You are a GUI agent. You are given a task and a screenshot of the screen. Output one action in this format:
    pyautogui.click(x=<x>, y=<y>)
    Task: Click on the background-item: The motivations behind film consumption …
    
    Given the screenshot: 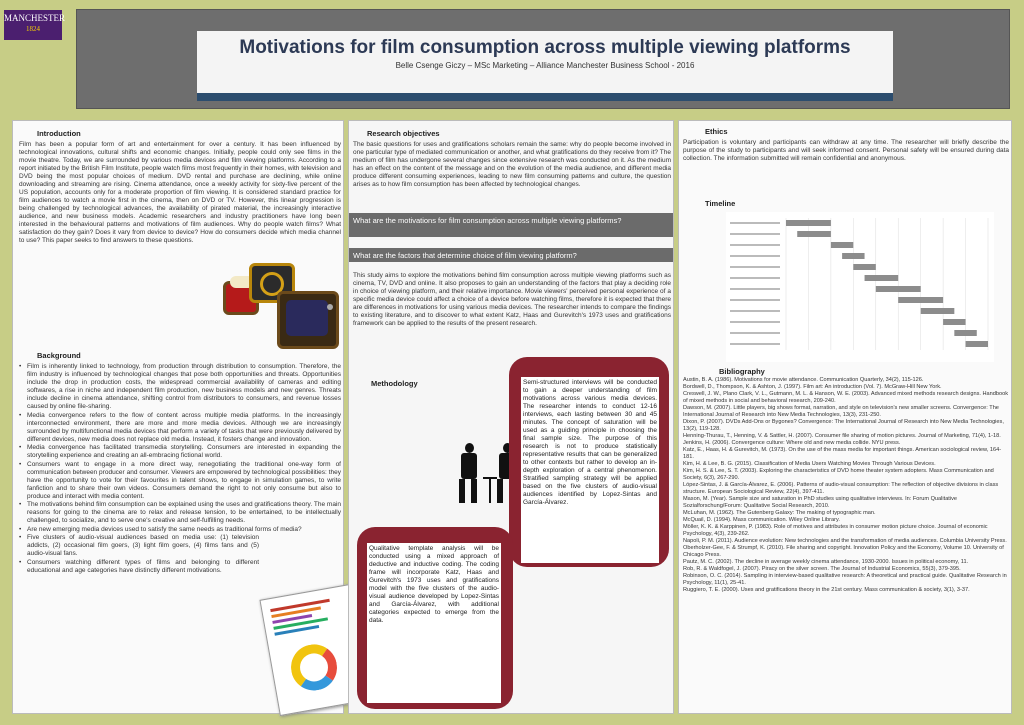 What is the action you would take?
    pyautogui.click(x=180, y=513)
    